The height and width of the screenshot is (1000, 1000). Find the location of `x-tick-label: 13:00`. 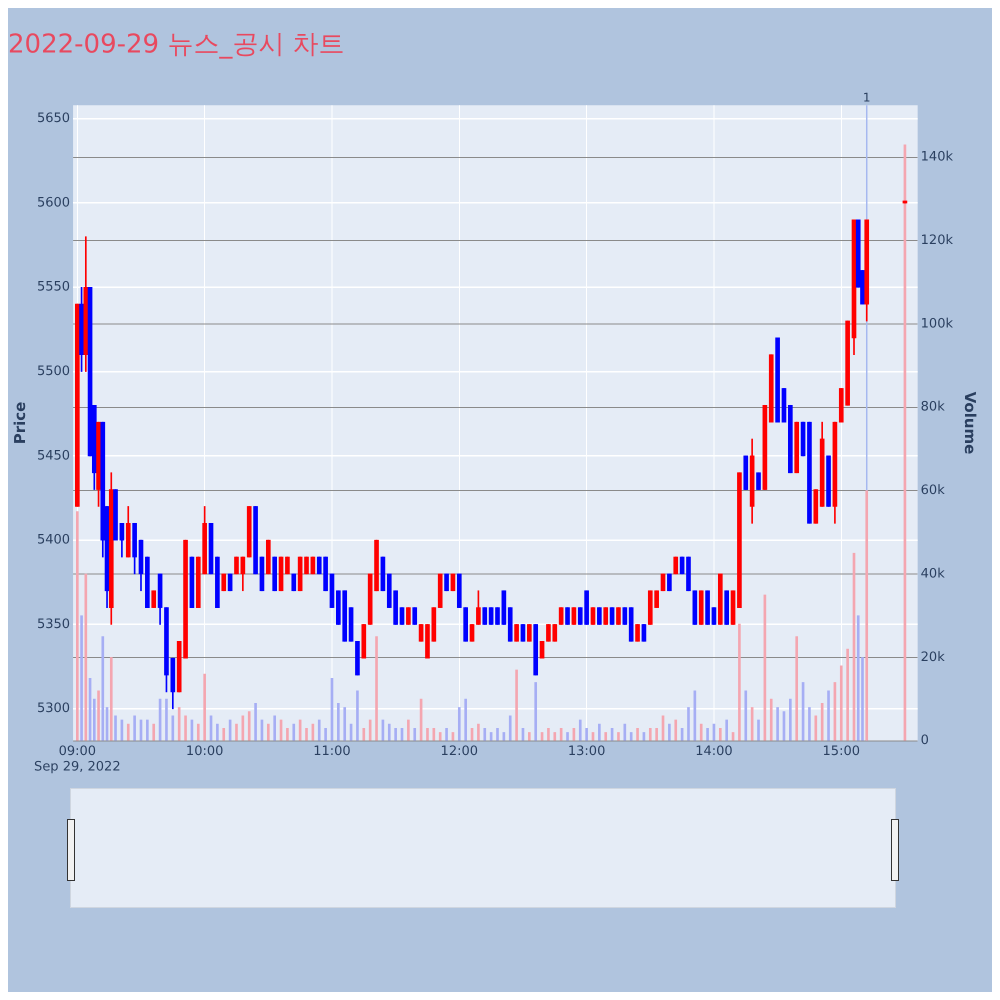

x-tick-label: 13:00 is located at coordinates (587, 751).